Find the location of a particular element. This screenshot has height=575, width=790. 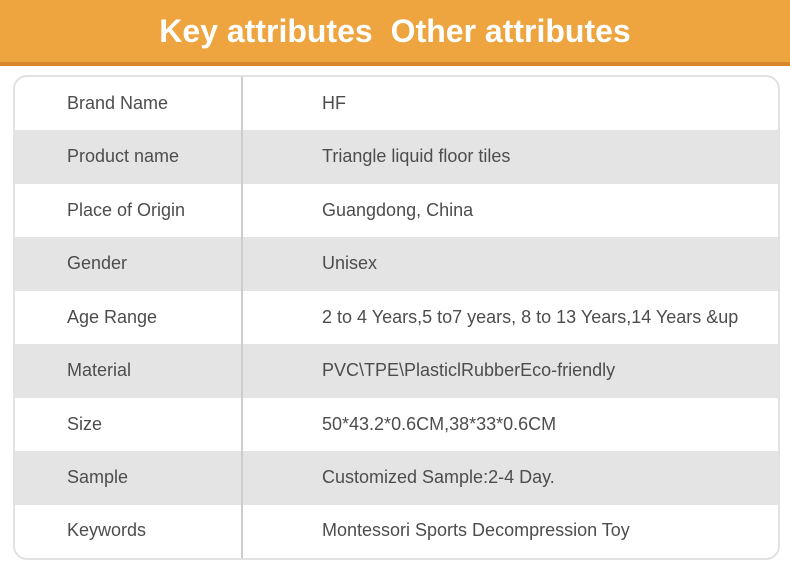

attribute-value: Guangdong, China is located at coordinates (398, 209).